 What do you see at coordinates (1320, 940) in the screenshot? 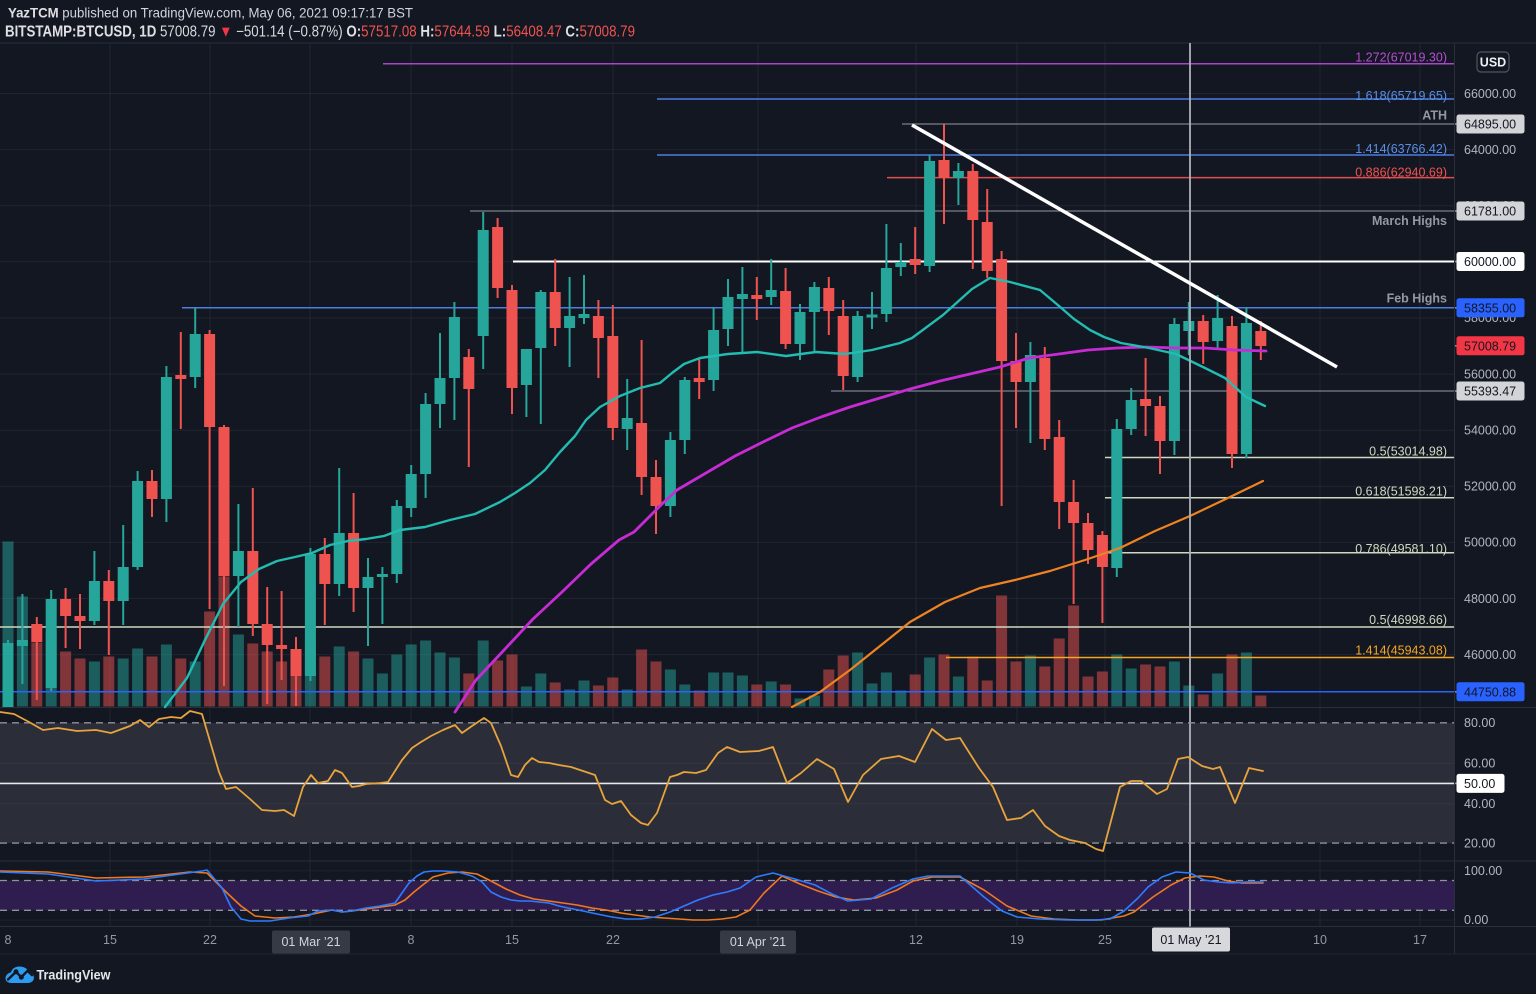
I see `svg-text: 10` at bounding box center [1320, 940].